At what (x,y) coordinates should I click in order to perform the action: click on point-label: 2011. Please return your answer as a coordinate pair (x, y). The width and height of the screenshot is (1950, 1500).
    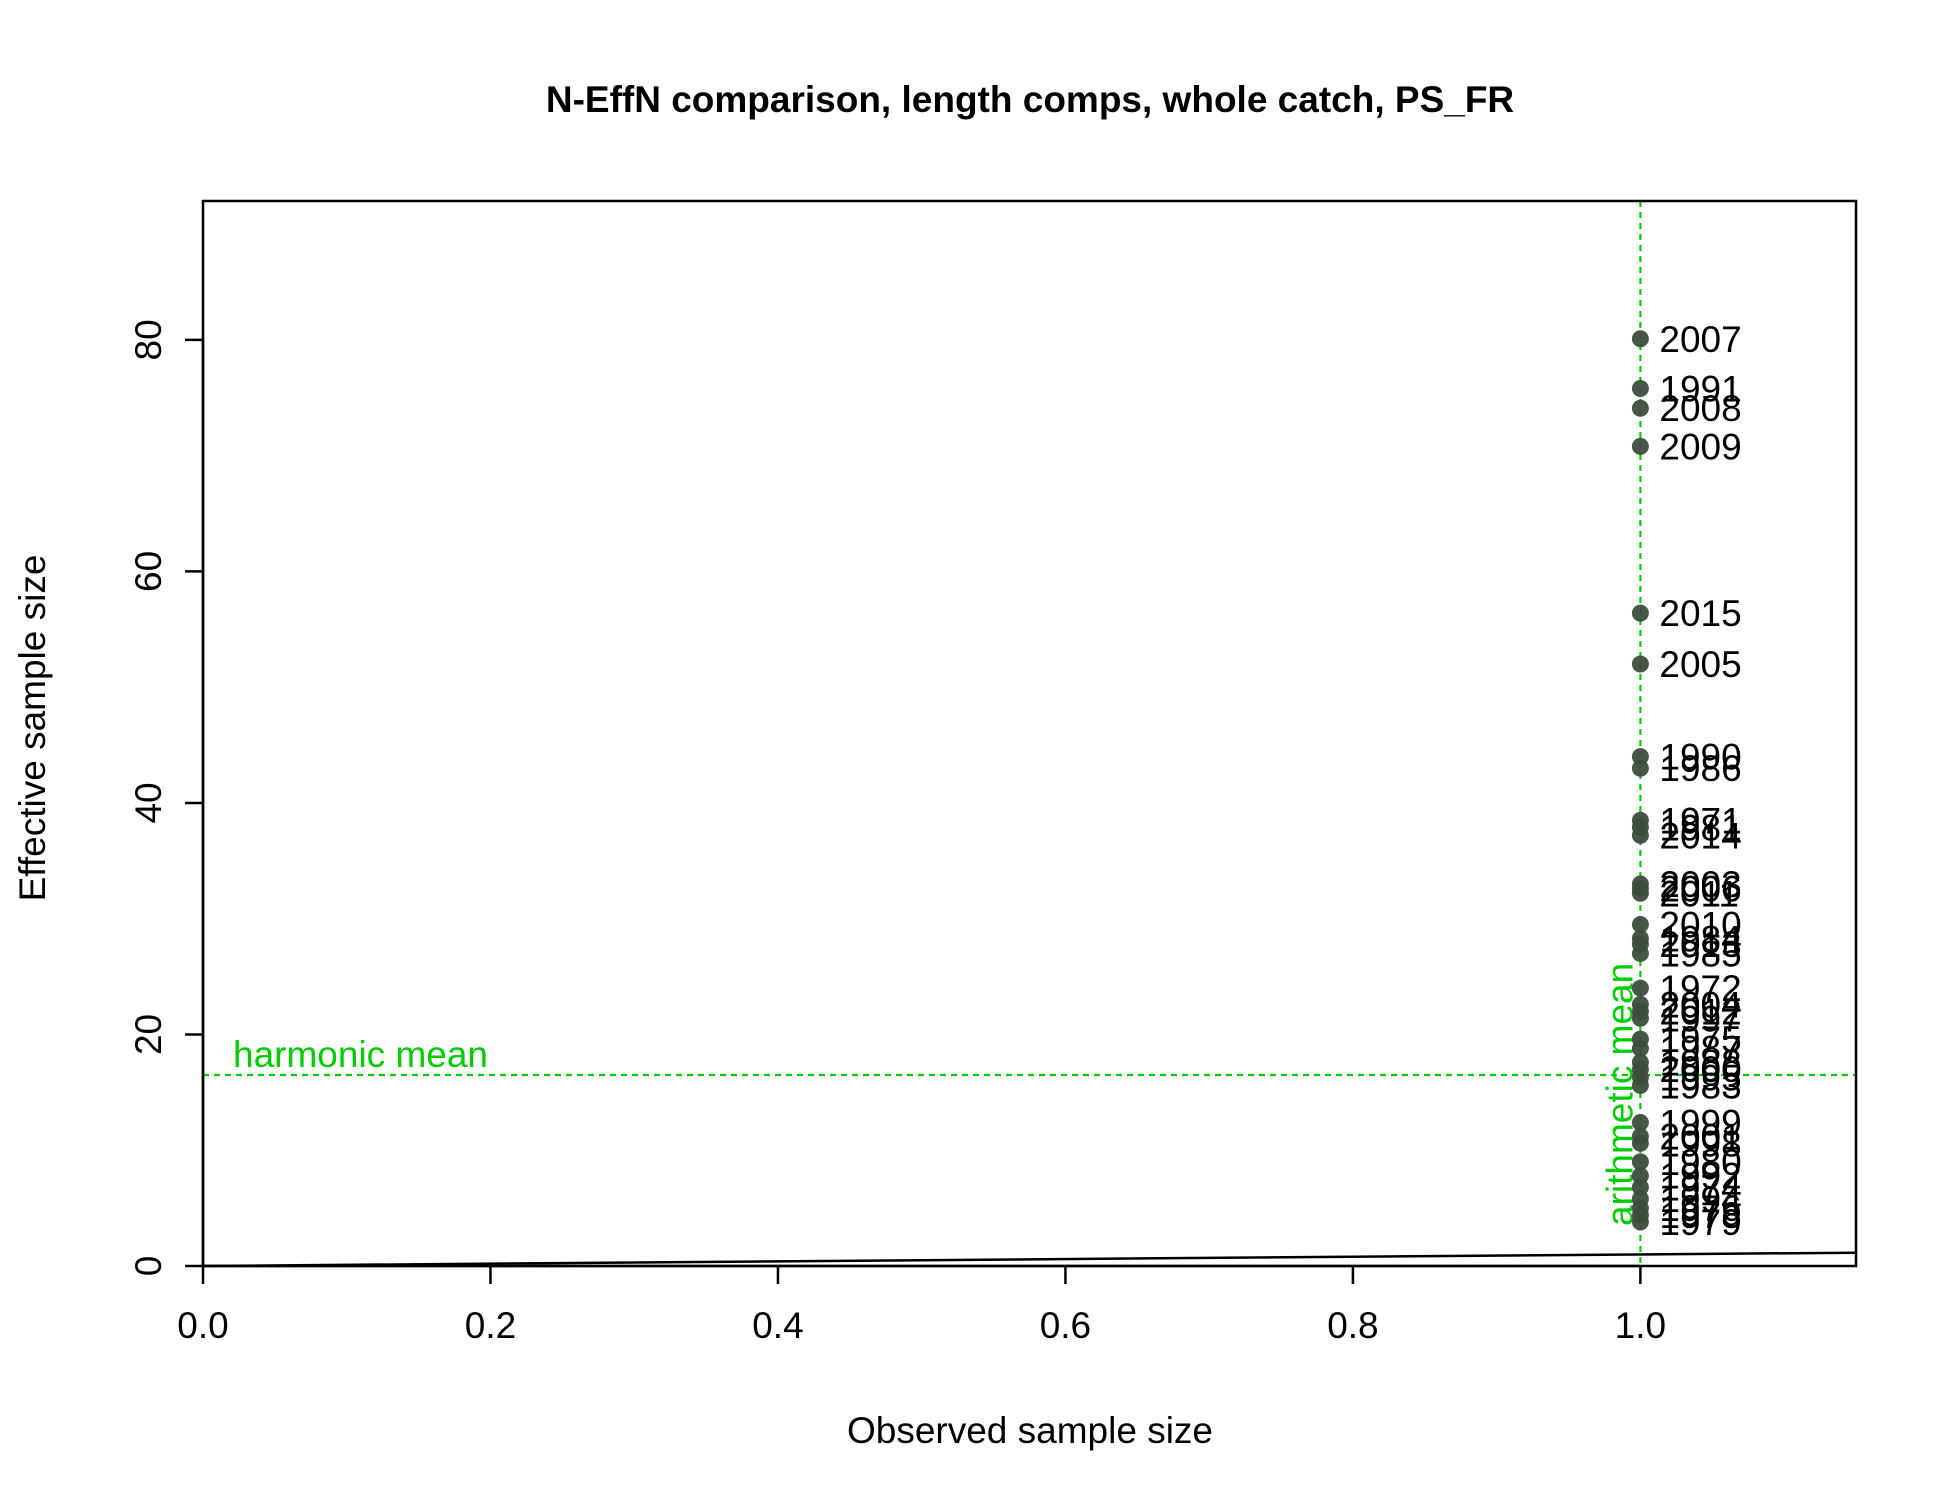
    Looking at the image, I should click on (1699, 893).